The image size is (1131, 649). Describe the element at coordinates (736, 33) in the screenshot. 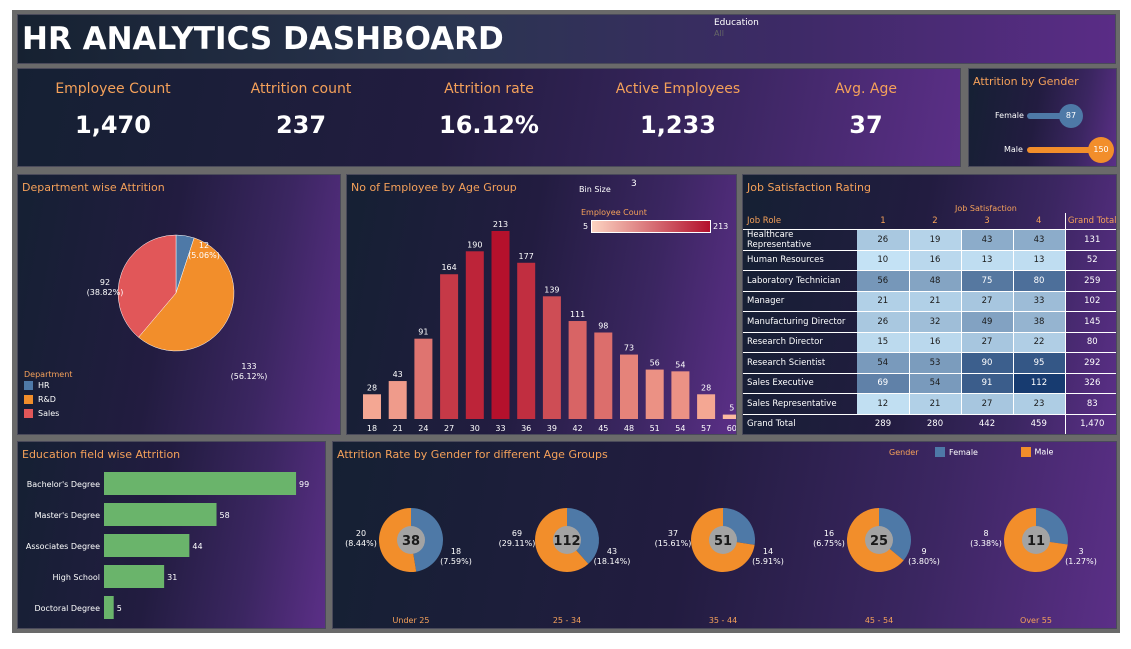

I see `education-filter-value: All` at that location.